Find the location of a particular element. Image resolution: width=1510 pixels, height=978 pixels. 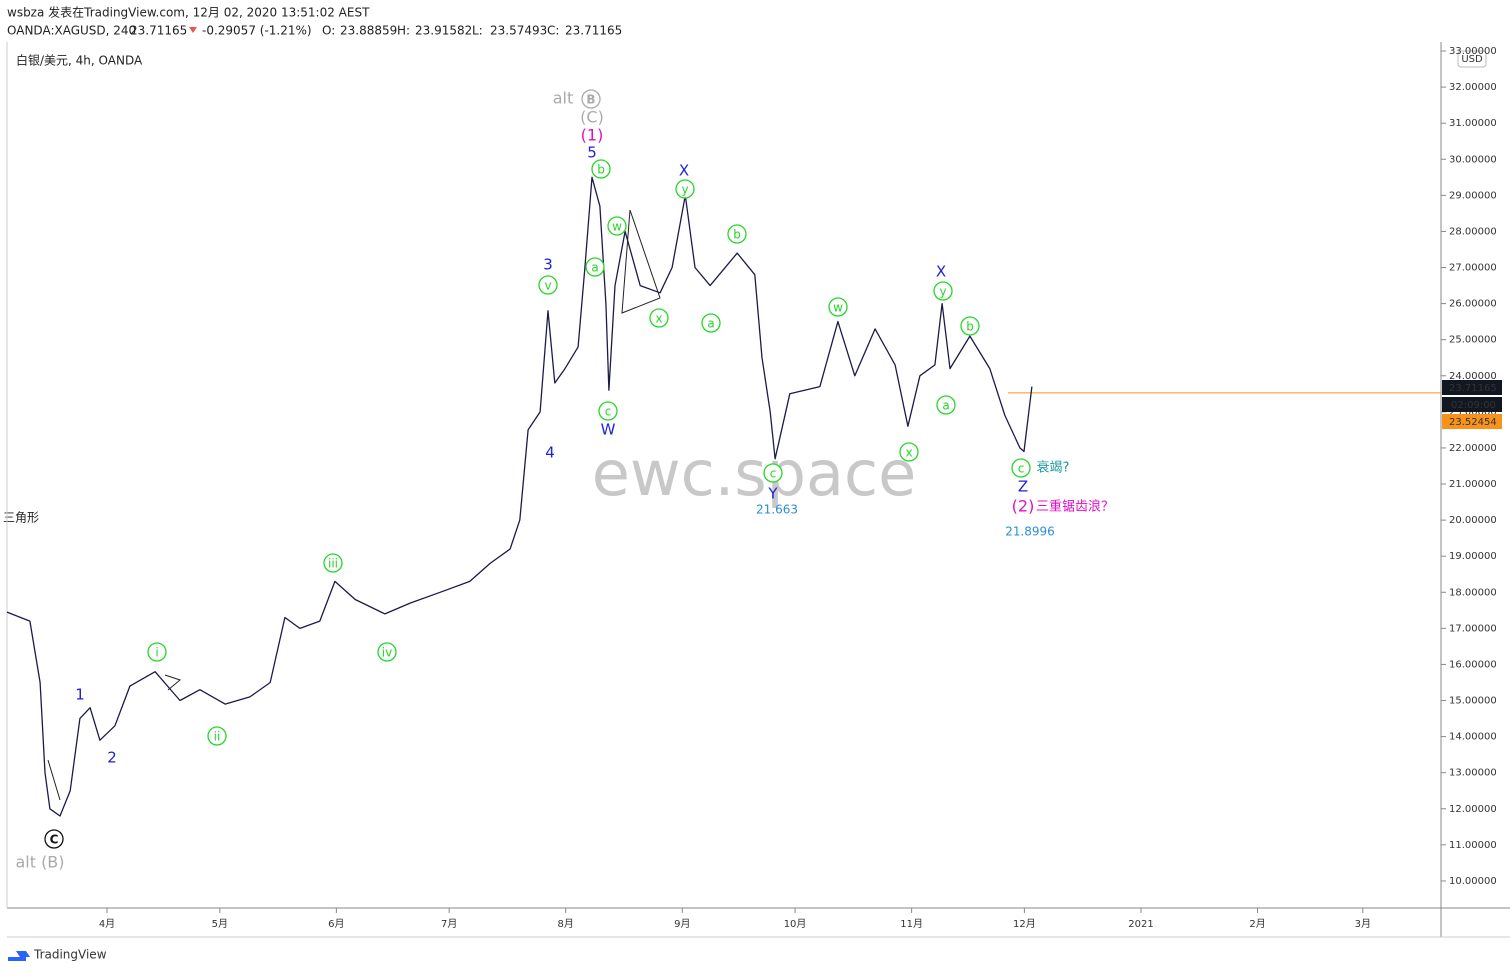

y-tick-label: 15.00000 is located at coordinates (1473, 701).